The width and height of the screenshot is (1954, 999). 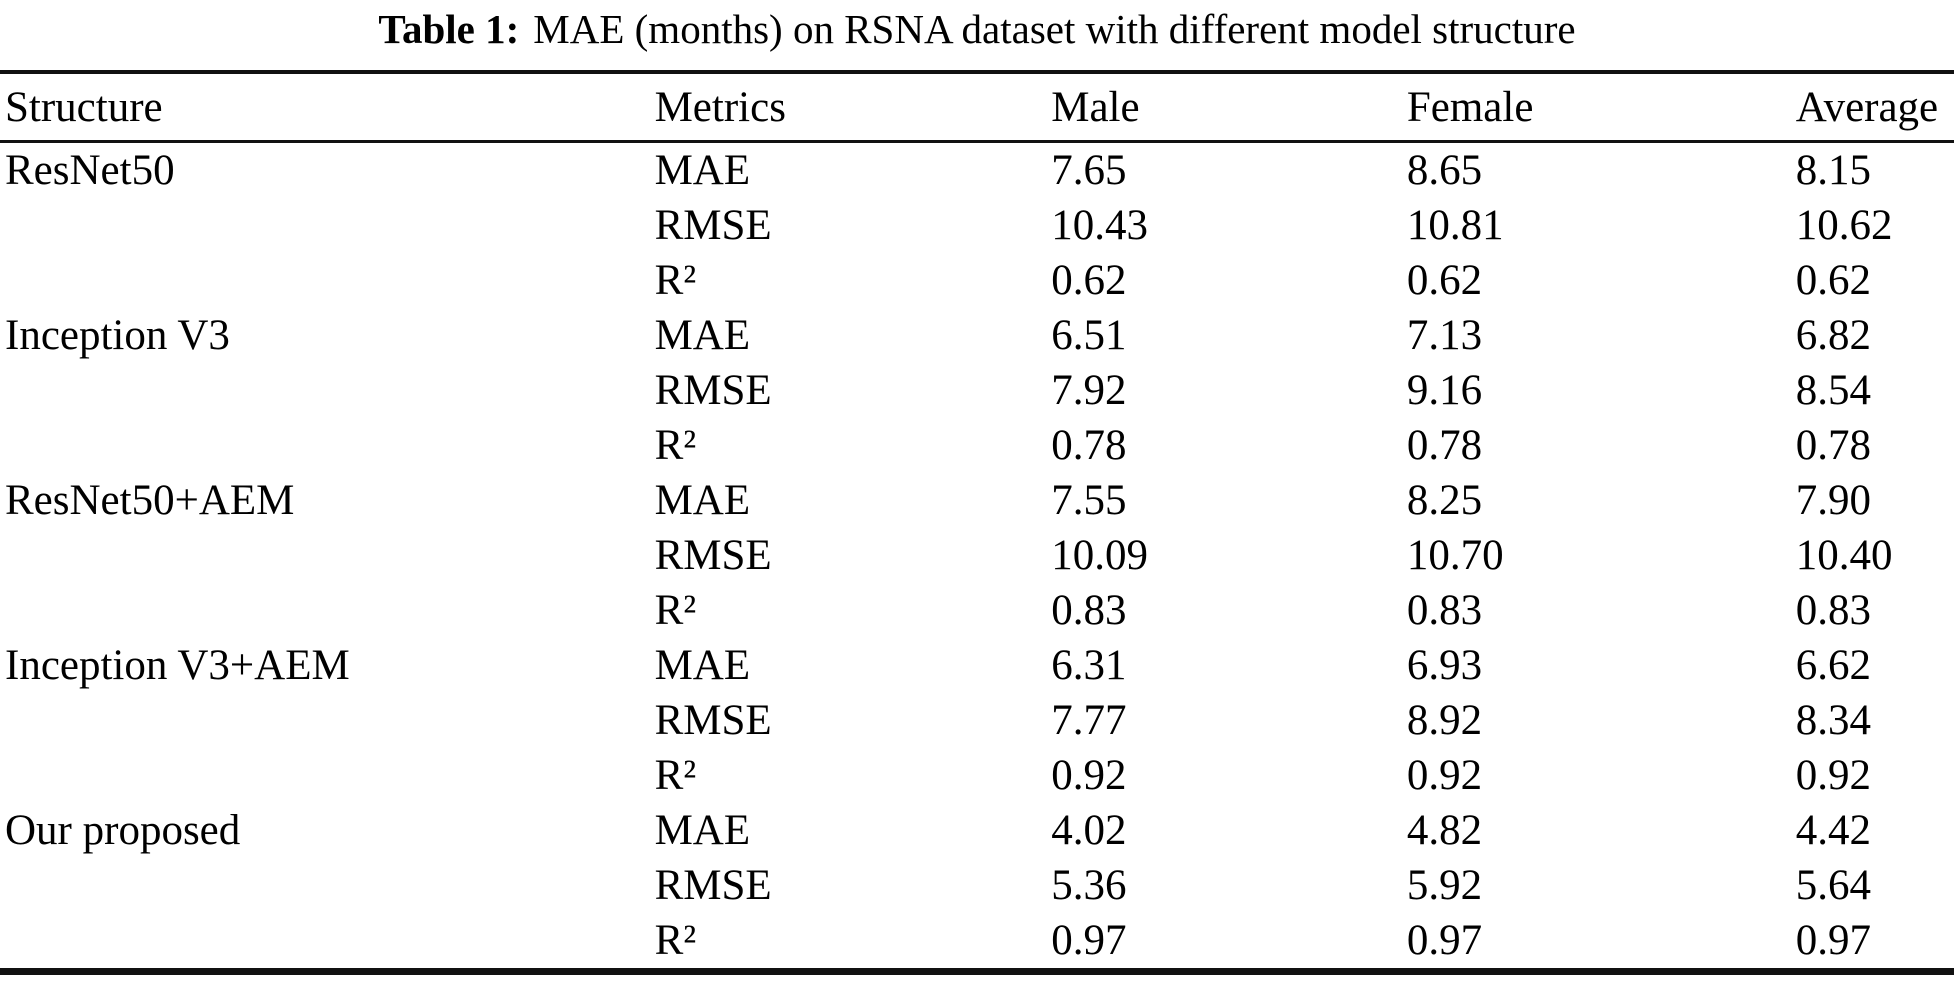 I want to click on value-cell-male: 0.92, so click(x=1089, y=775).